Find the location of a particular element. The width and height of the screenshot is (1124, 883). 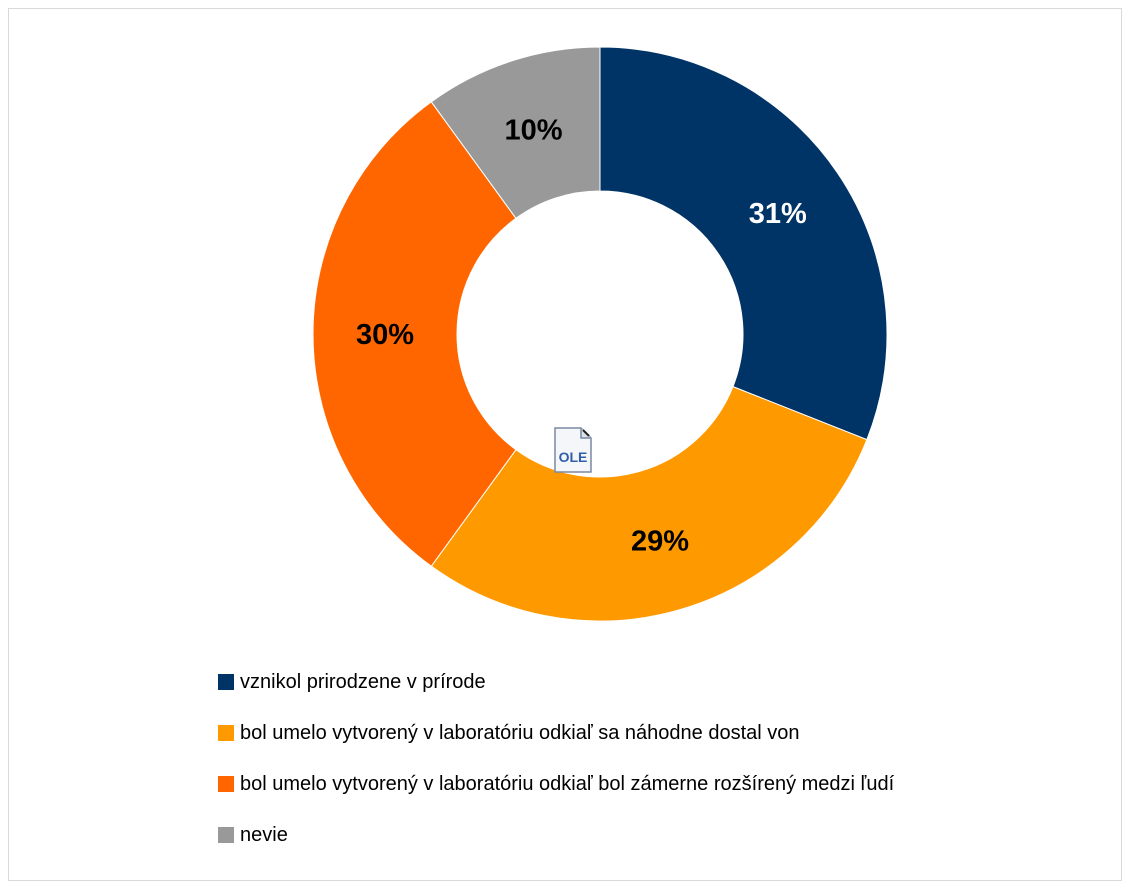

ole-document-icon: OLE is located at coordinates (573, 450).